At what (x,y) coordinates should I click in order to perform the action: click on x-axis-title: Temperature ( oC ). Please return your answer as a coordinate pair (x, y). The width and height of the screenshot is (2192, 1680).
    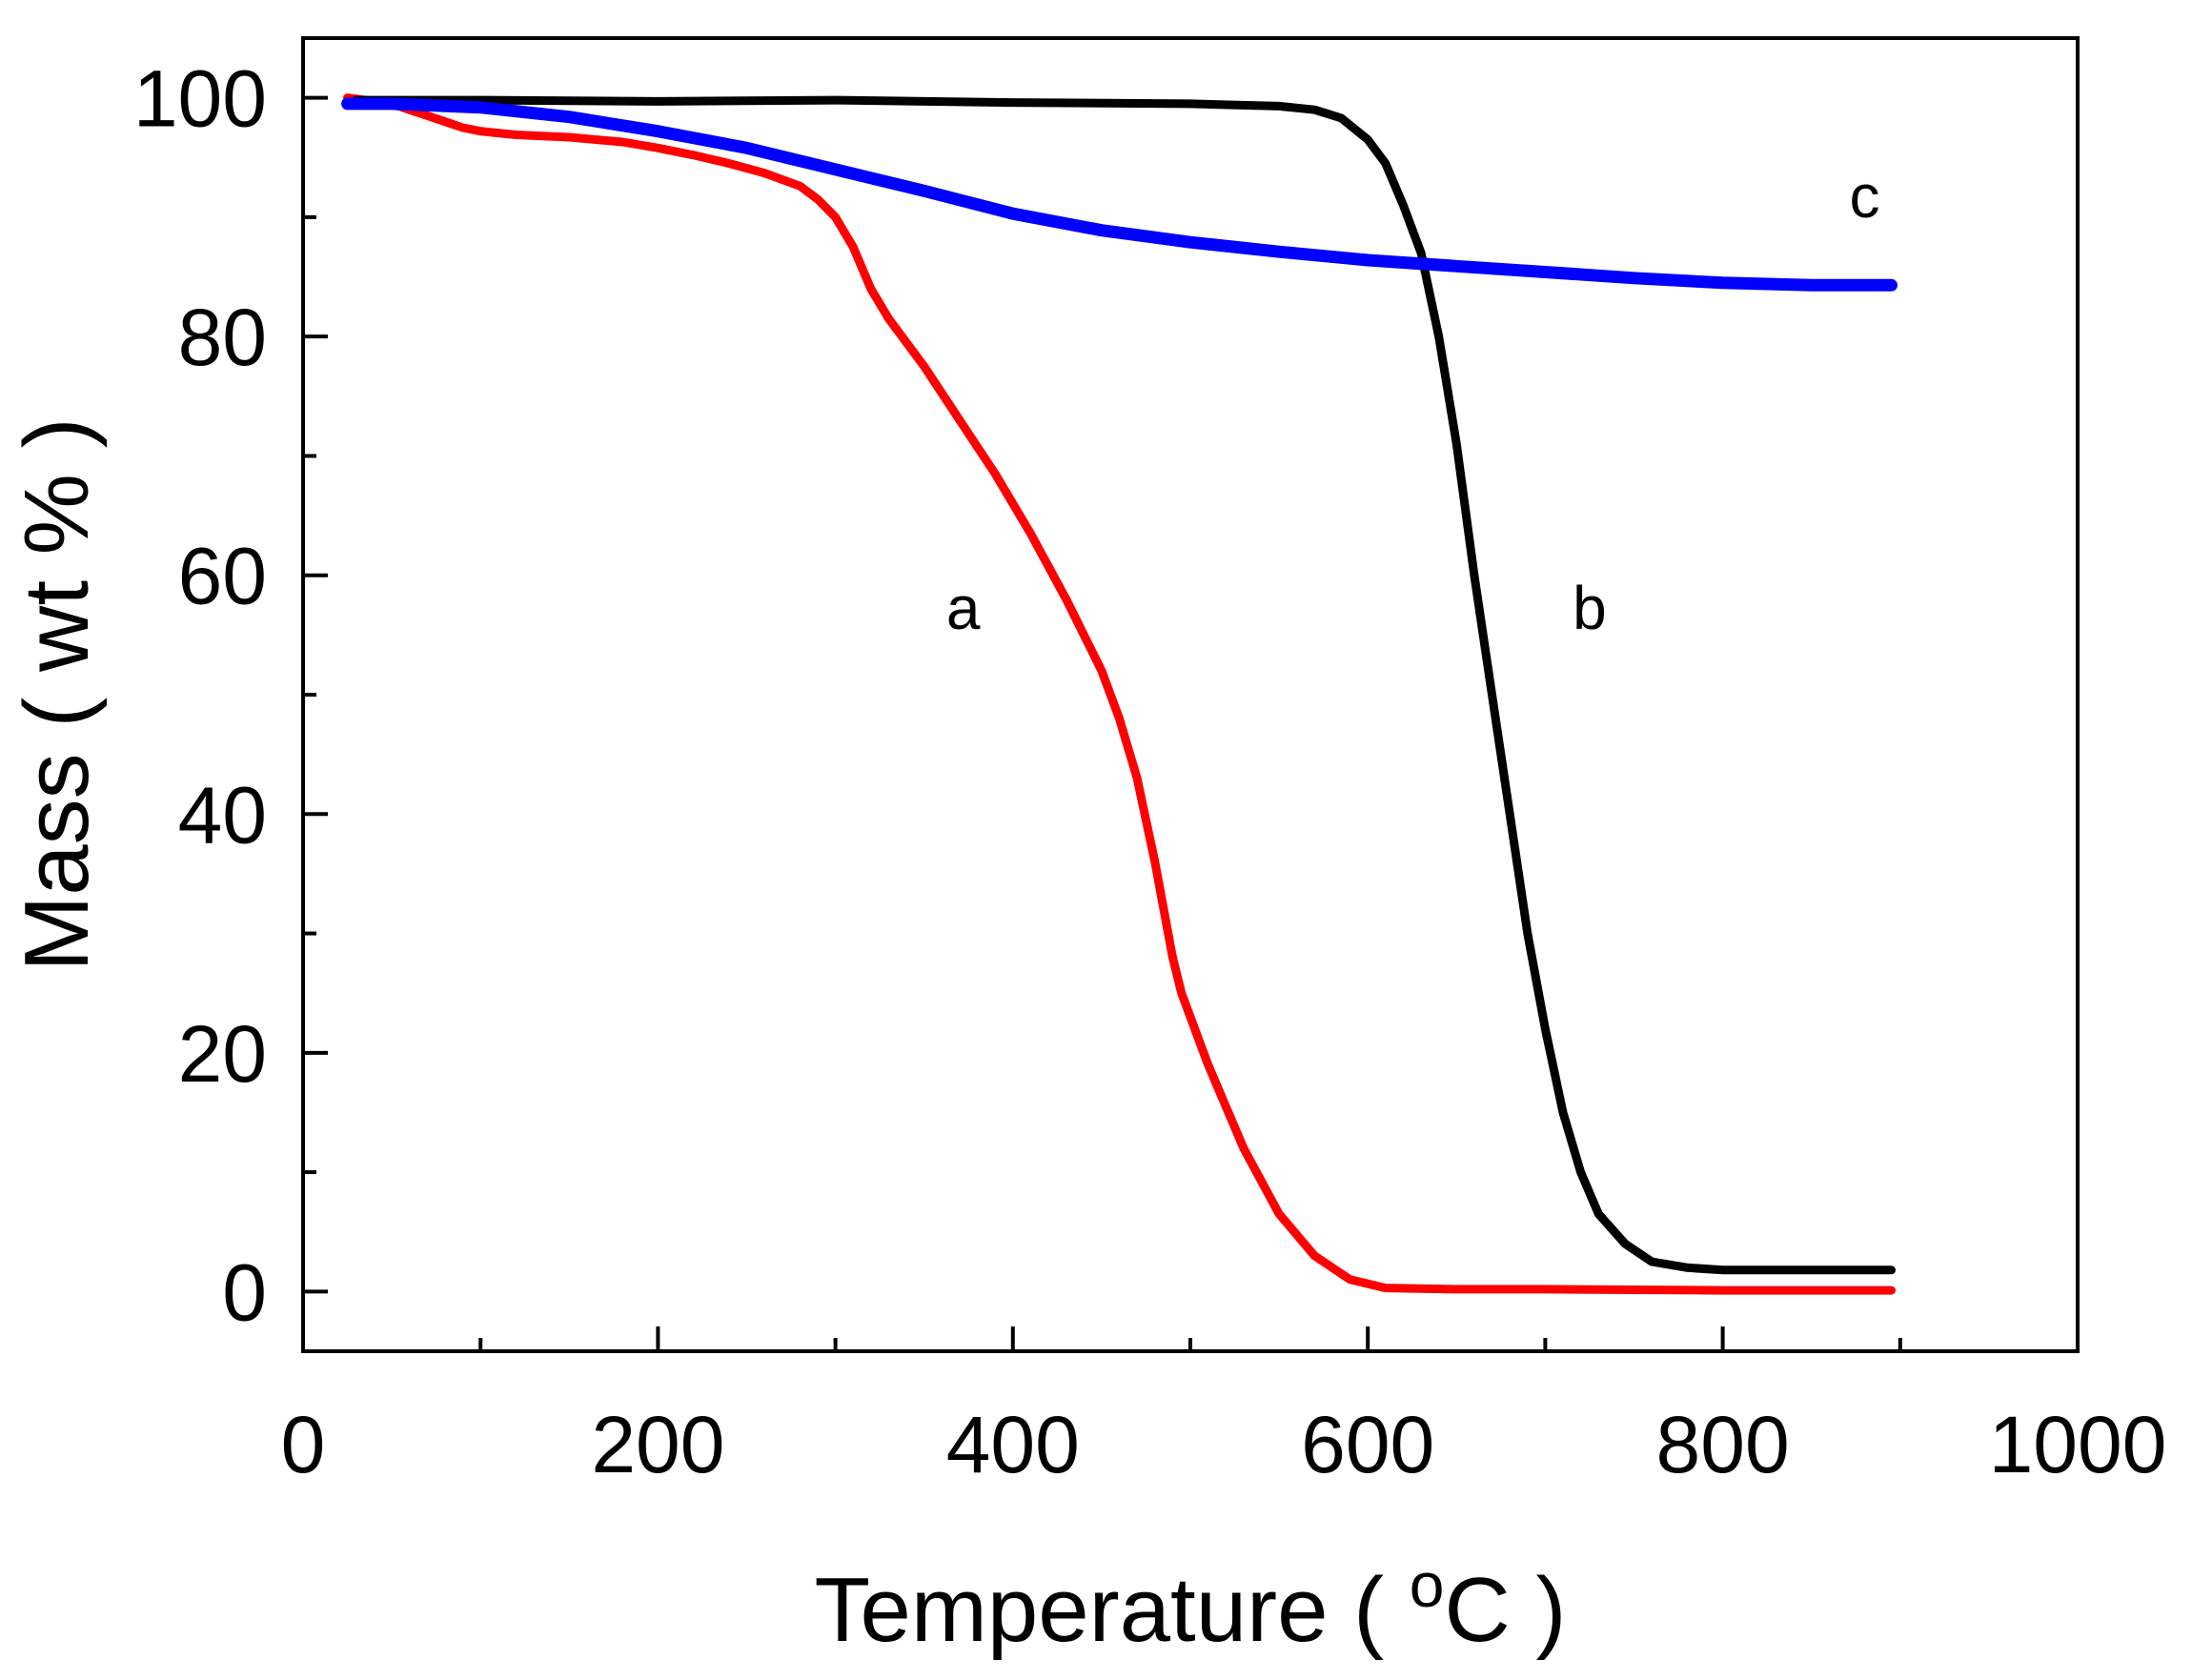
    Looking at the image, I should click on (1191, 1605).